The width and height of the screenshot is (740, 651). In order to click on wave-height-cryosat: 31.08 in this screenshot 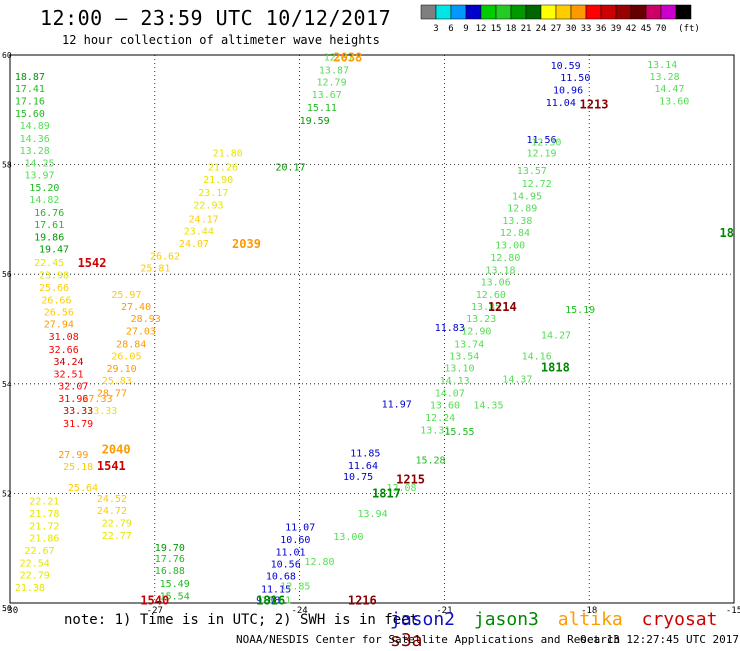, I will do `click(64, 337)`.